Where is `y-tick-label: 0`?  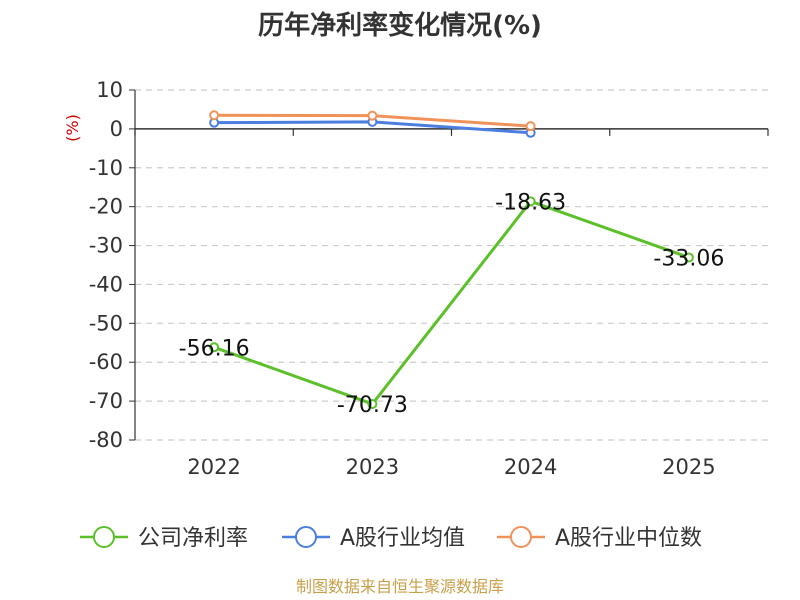
y-tick-label: 0 is located at coordinates (116, 129).